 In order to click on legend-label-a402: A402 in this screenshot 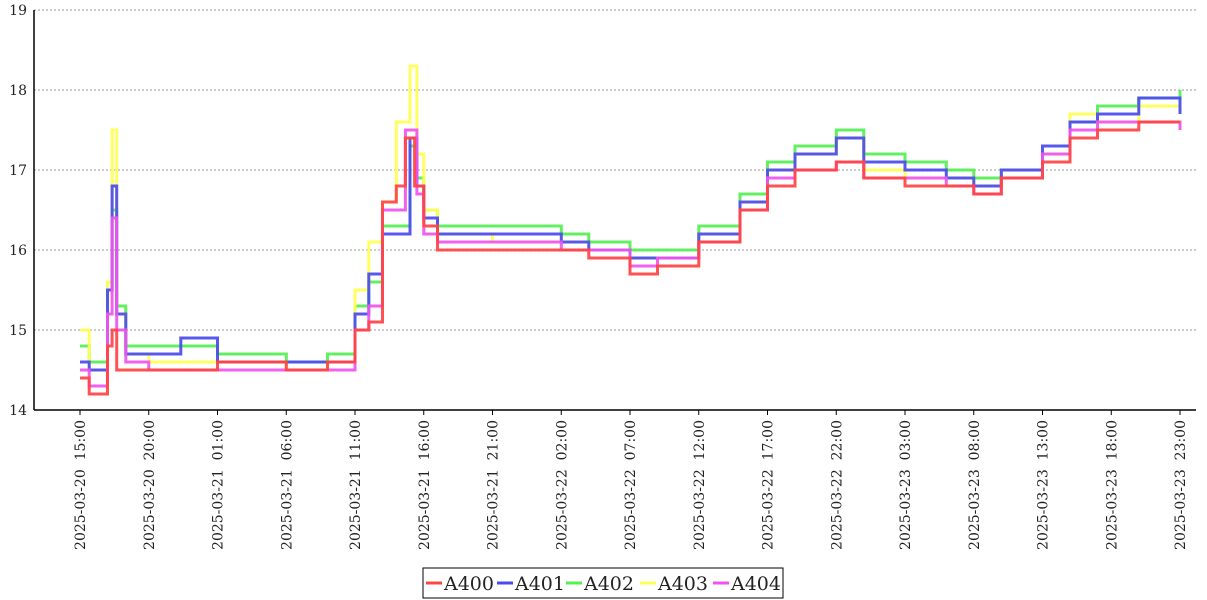, I will do `click(608, 584)`.